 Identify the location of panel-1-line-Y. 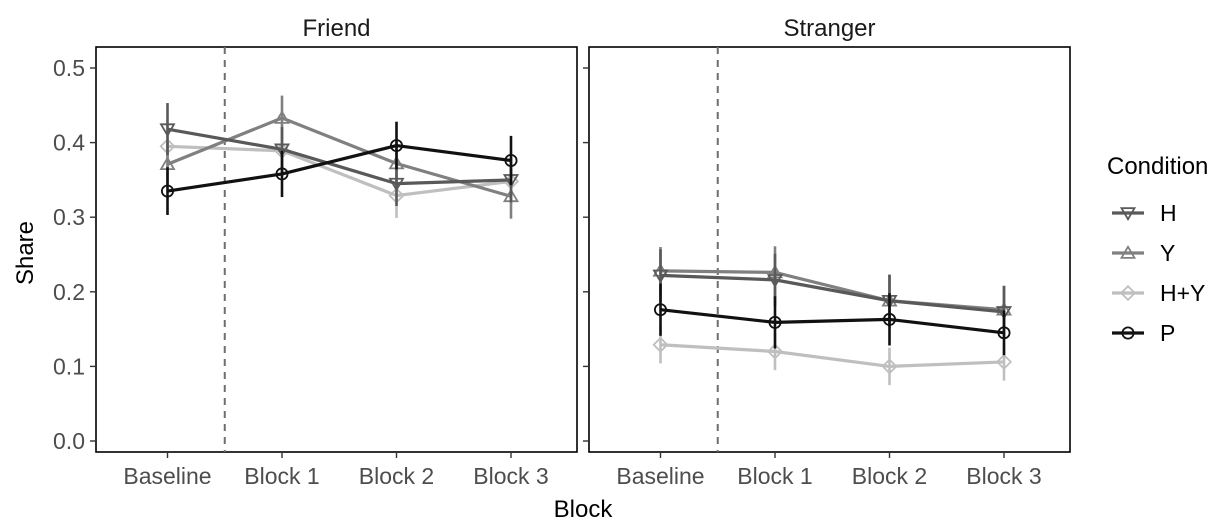
(339, 157).